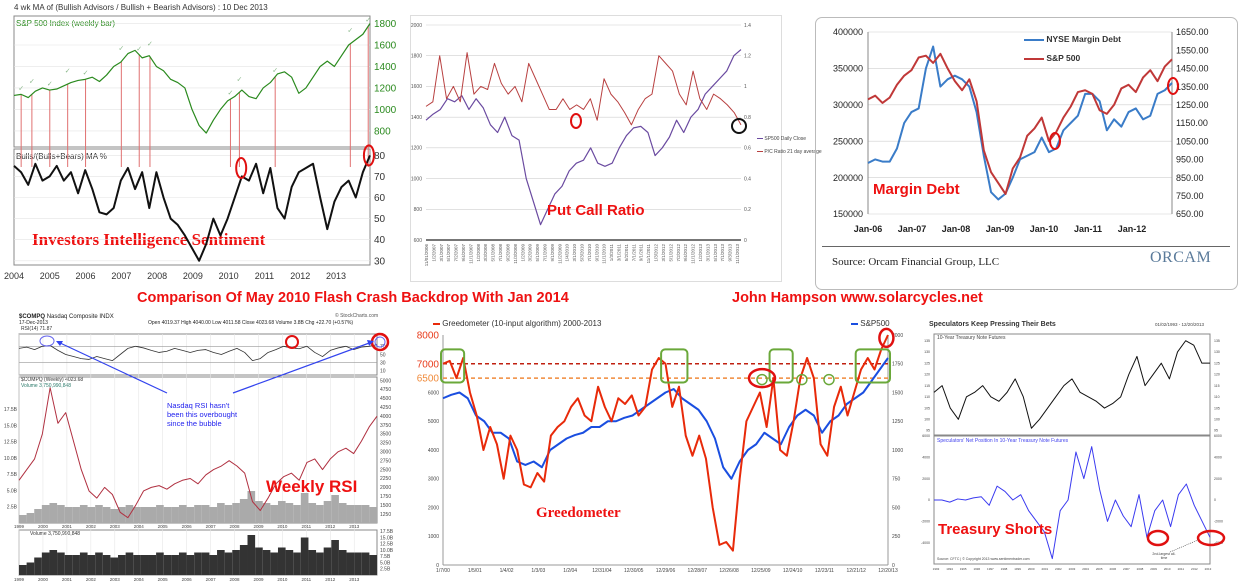 The height and width of the screenshot is (584, 1242). I want to click on tr-upper-tick-right: 135, so click(1217, 341).